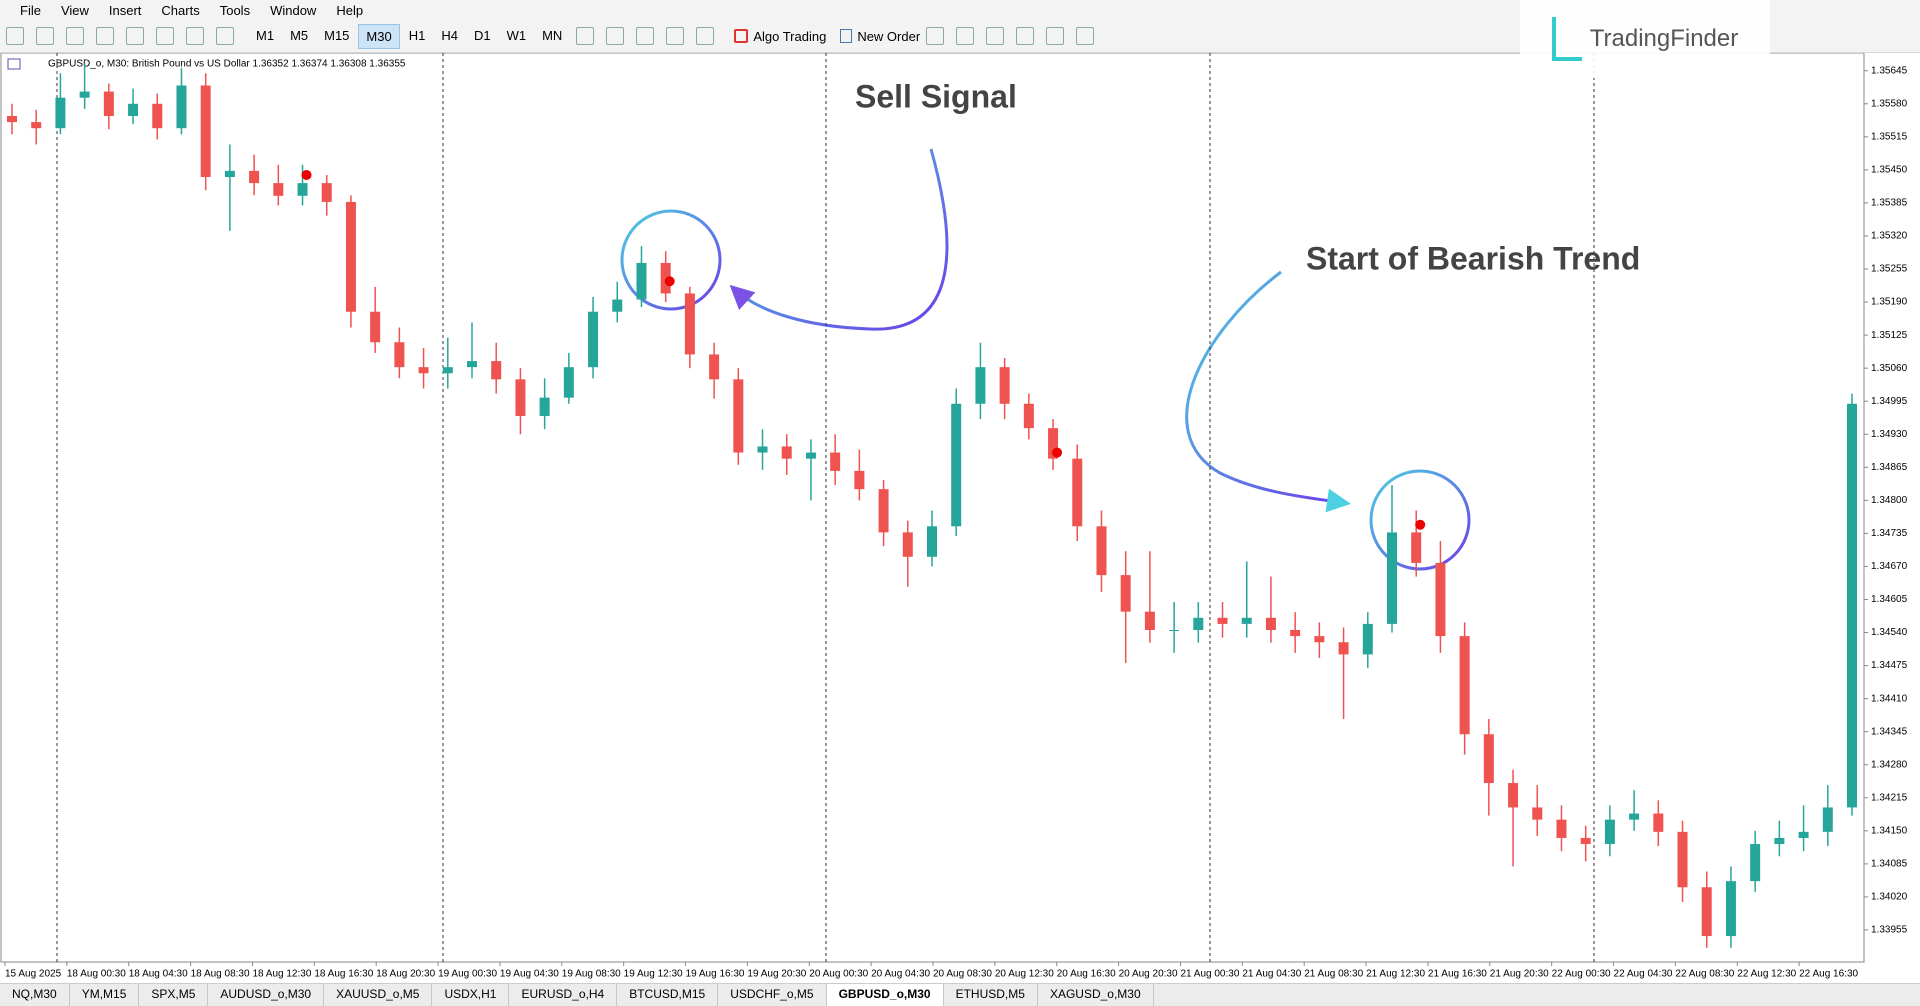  What do you see at coordinates (1333, 974) in the screenshot?
I see `x-tick-label: 21 Aug 08:30` at bounding box center [1333, 974].